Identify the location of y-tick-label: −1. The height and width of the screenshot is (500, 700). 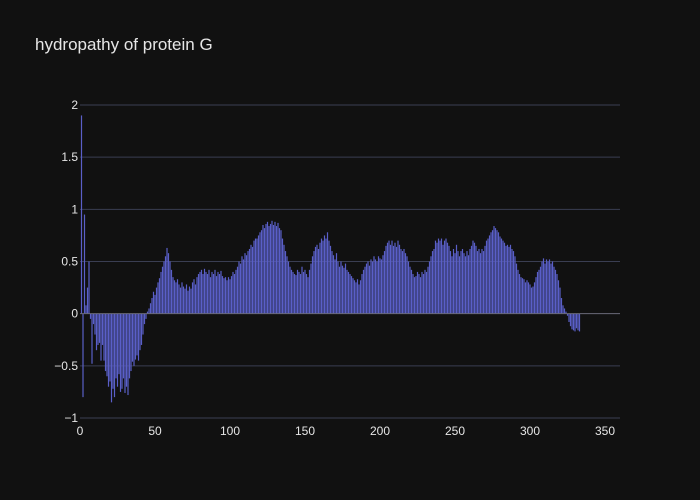
(71, 418).